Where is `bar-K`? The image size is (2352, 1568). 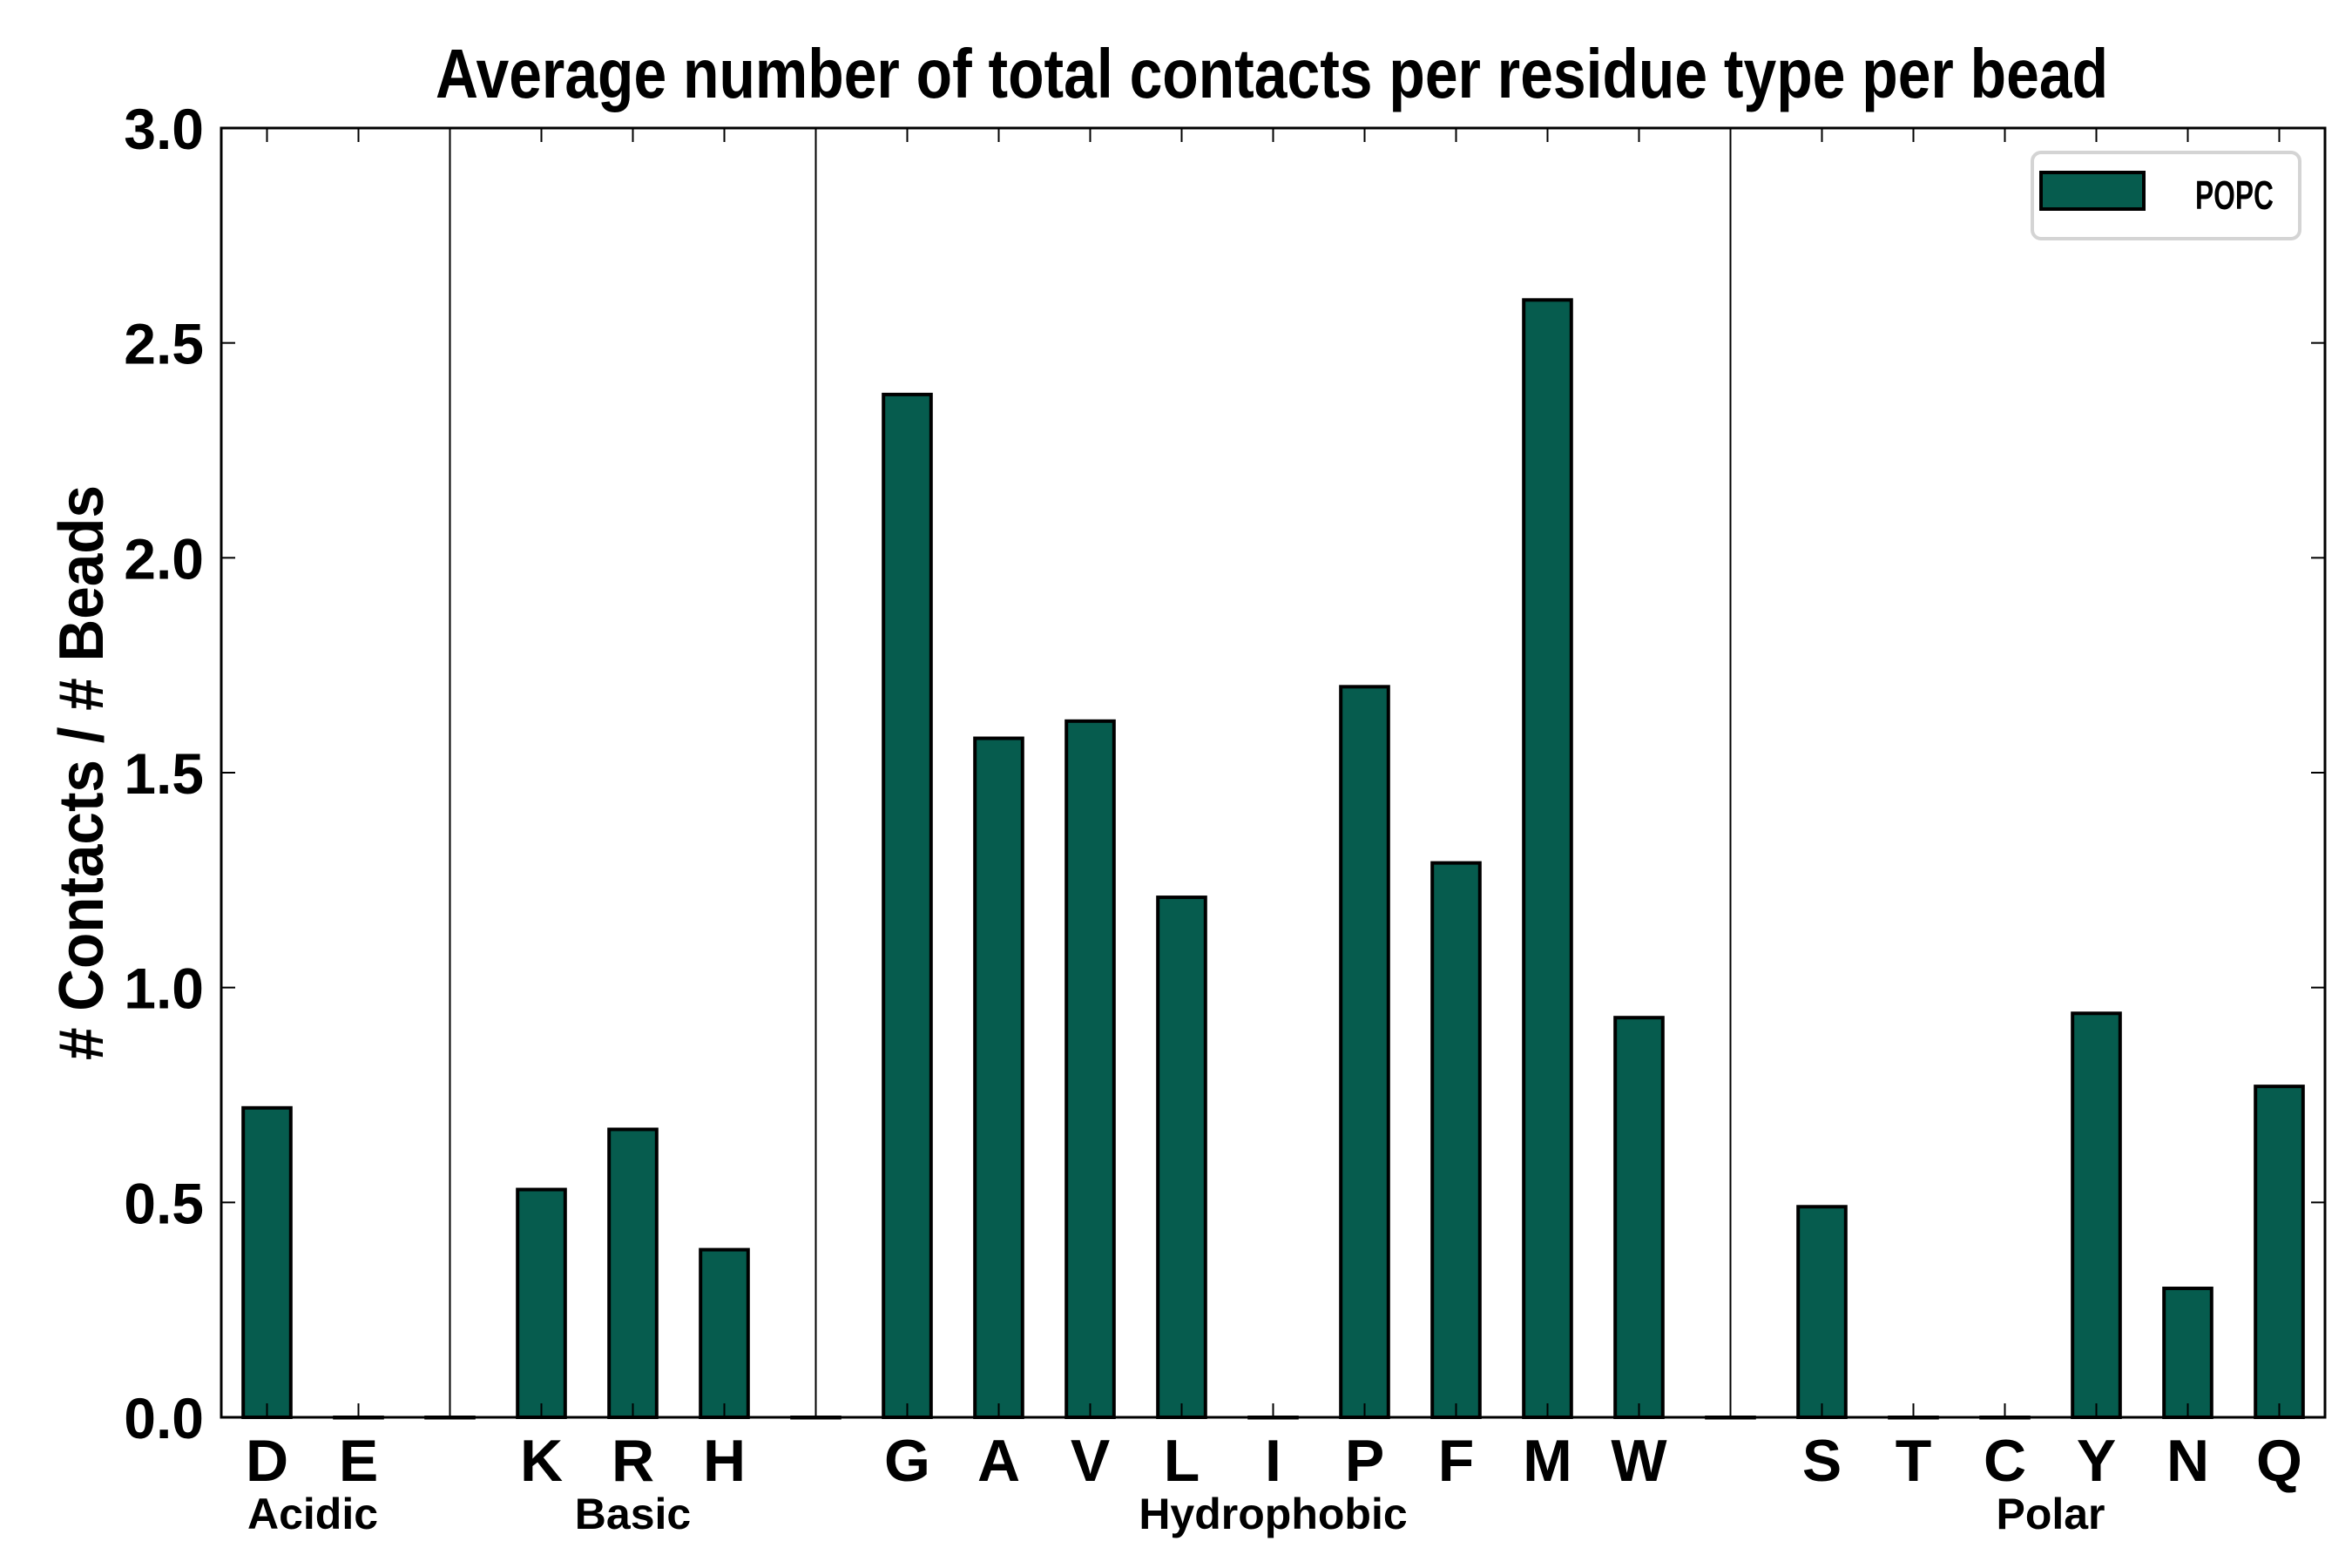
bar-K is located at coordinates (541, 1303).